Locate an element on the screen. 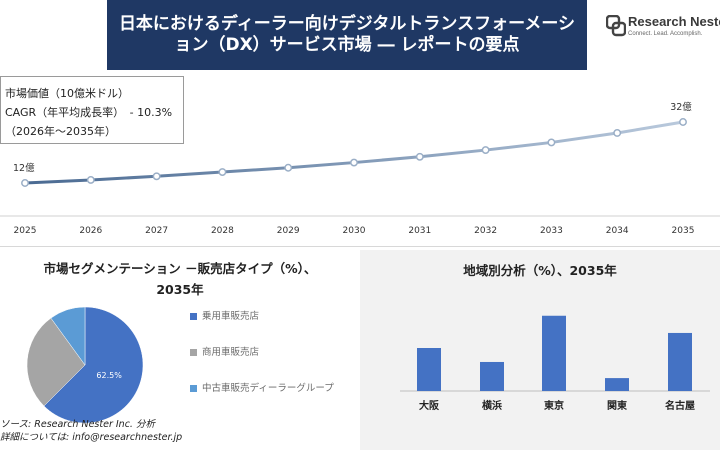  regional-title: 地域別分析（%）、2035年 is located at coordinates (540, 270).